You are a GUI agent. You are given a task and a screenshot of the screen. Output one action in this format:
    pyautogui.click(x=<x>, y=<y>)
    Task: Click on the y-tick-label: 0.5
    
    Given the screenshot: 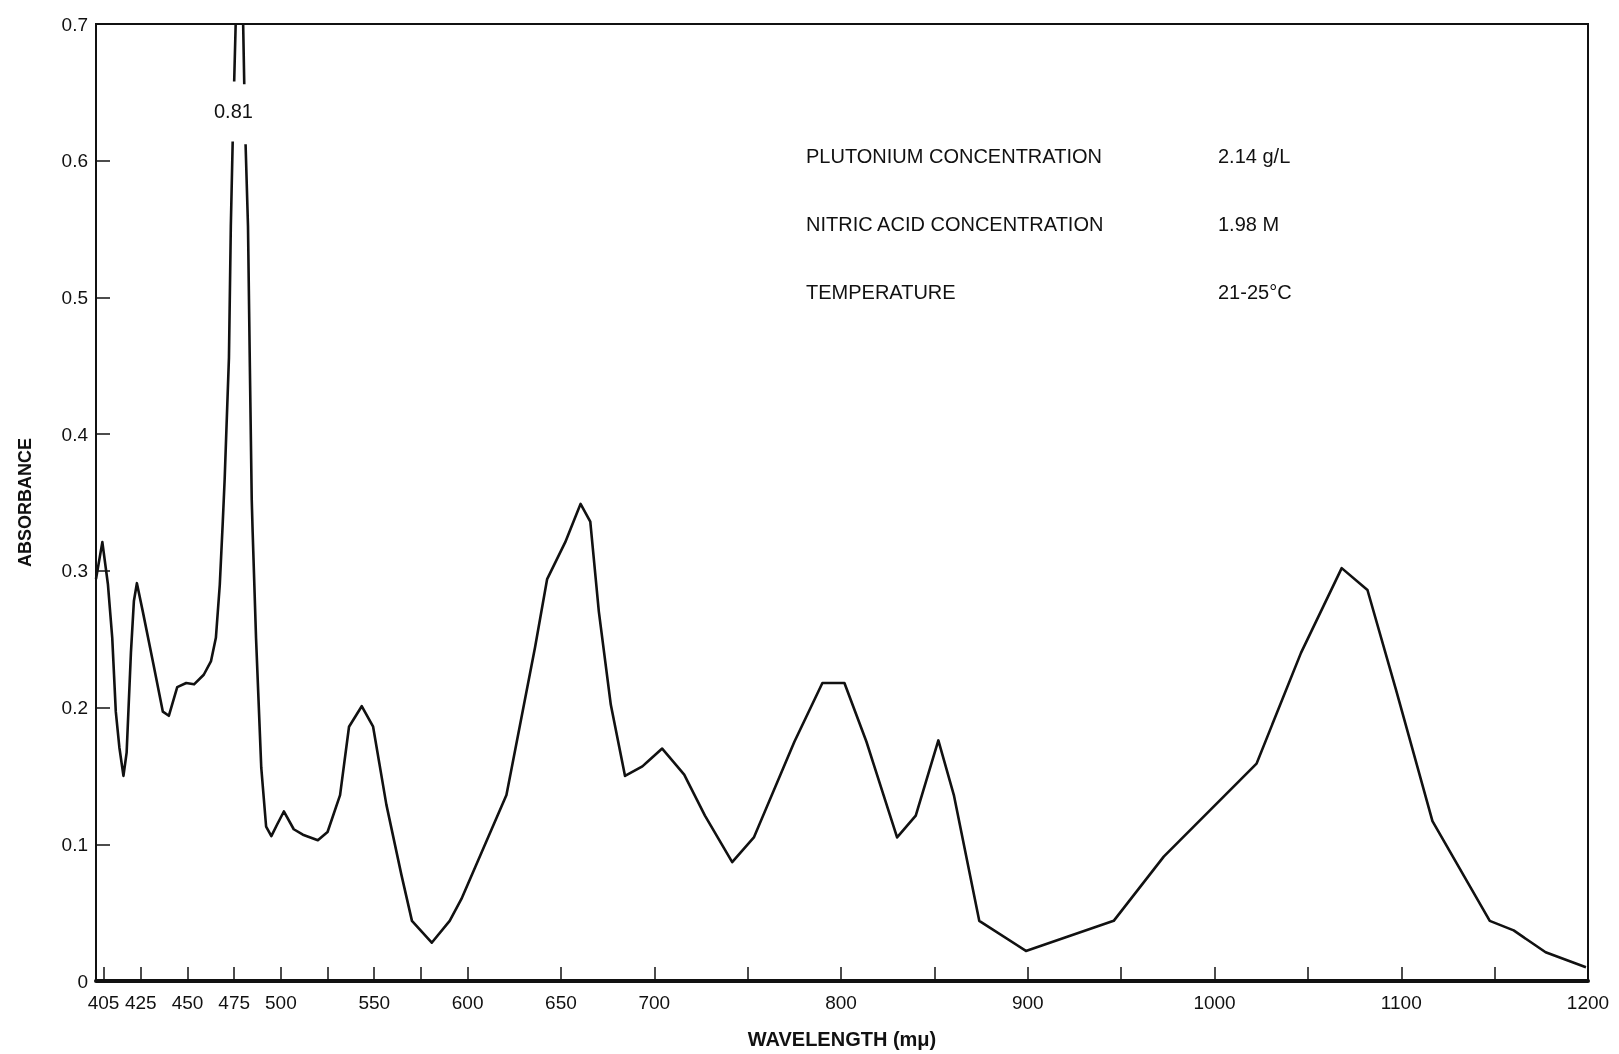 What is the action you would take?
    pyautogui.click(x=74, y=297)
    